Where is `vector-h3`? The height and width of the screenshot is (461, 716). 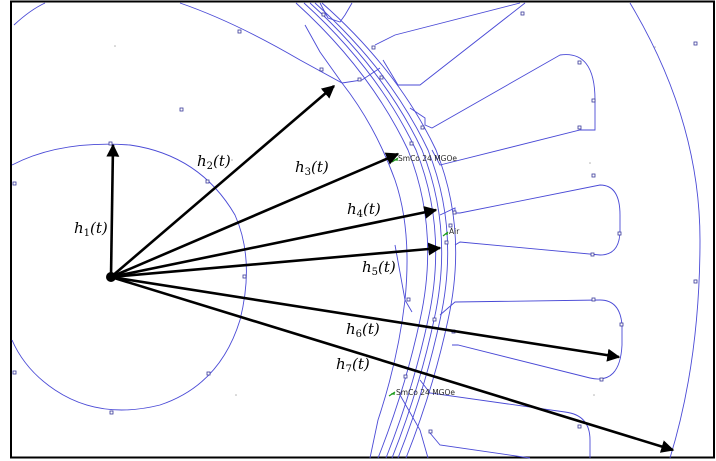
vector-h3 is located at coordinates (255, 215).